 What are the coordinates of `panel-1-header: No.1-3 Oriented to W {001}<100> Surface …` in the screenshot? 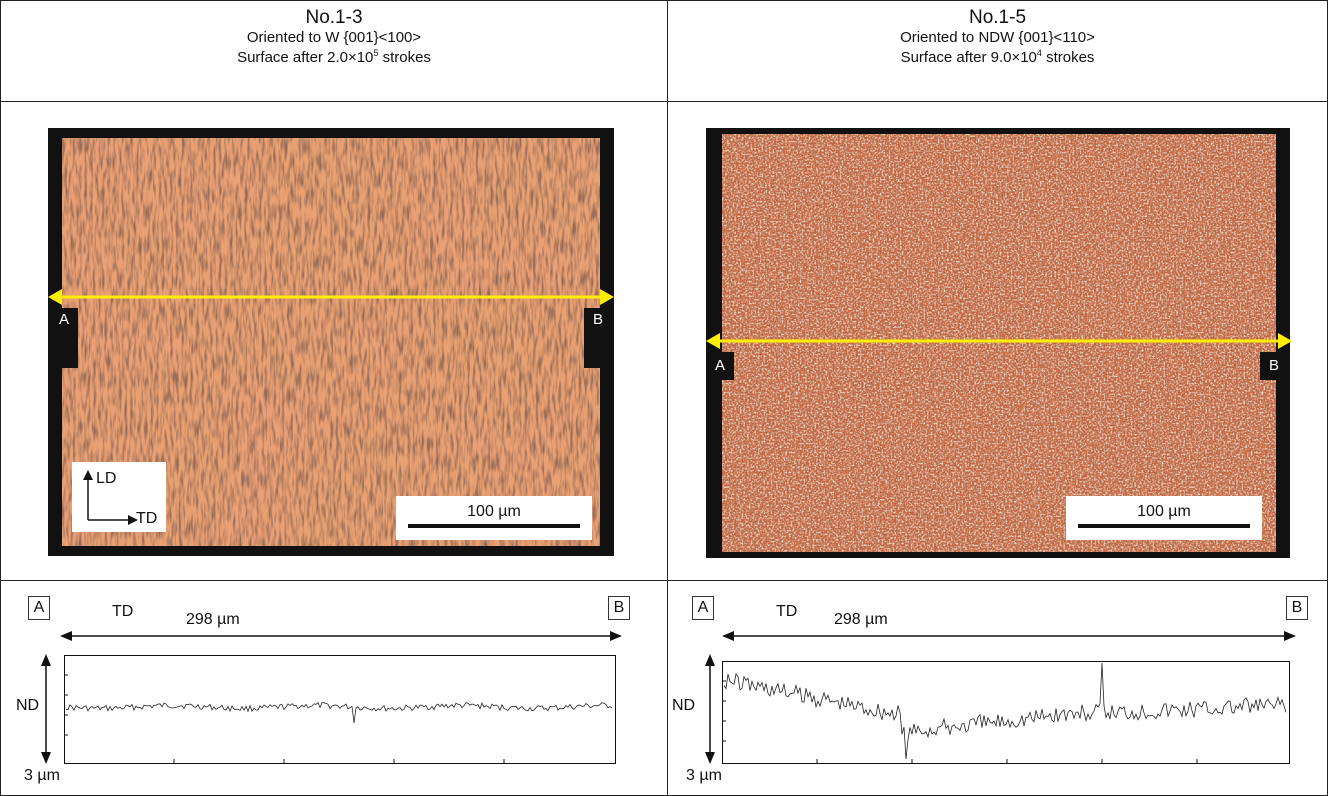 It's located at (334, 51).